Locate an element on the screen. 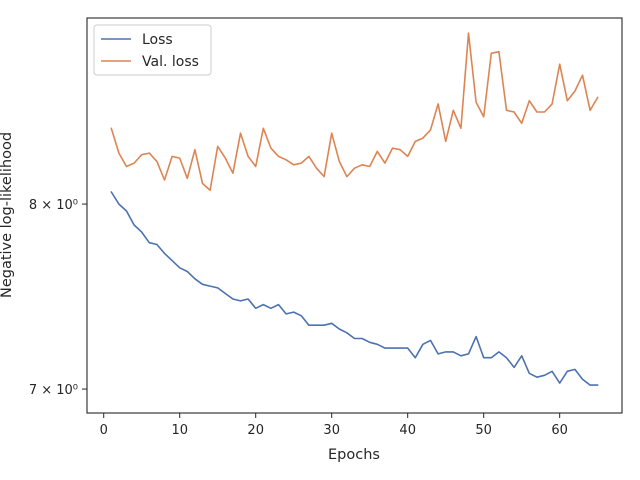  y-tick-label: 8 × 10⁰ is located at coordinates (53, 205).